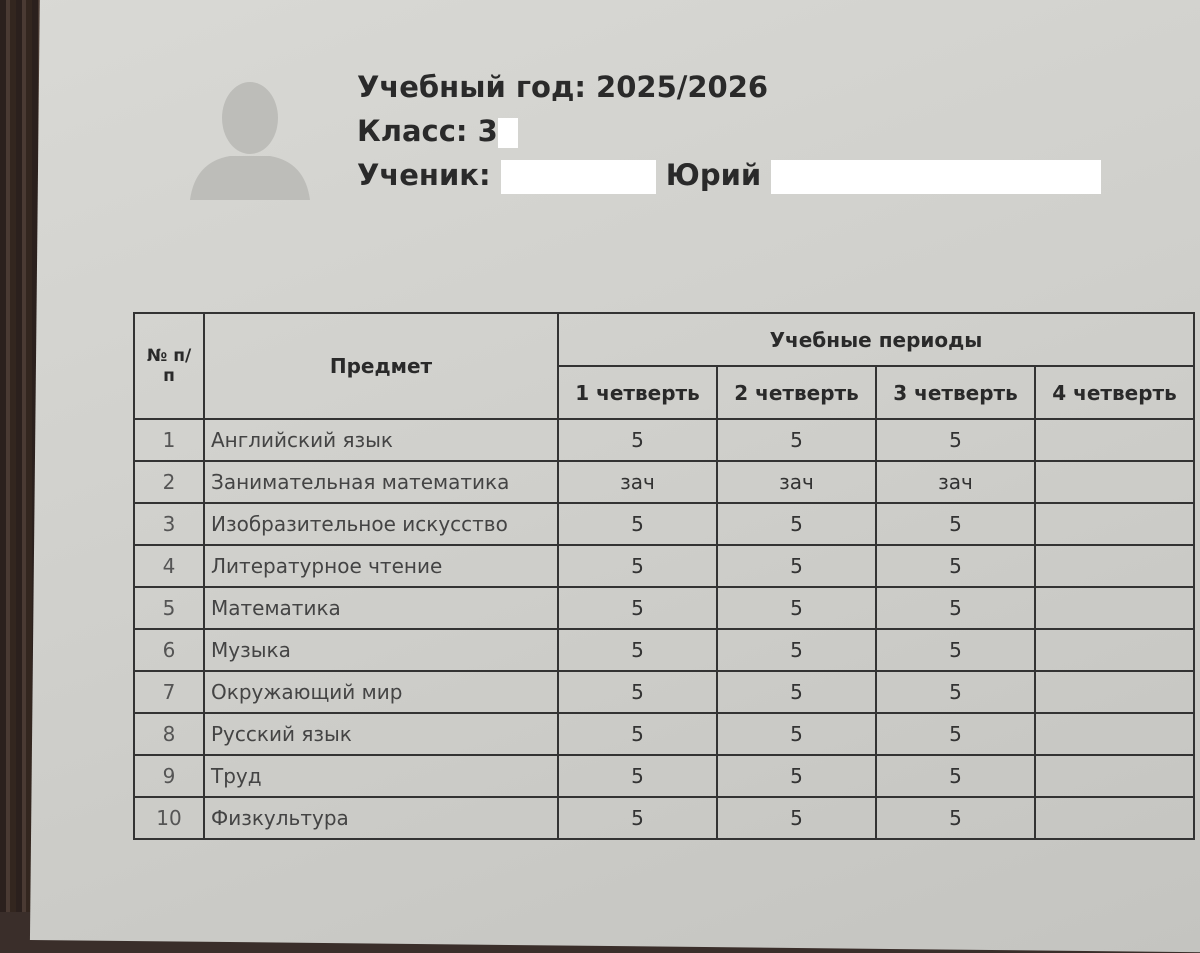 The height and width of the screenshot is (953, 1200). I want to click on row-number: 4, so click(169, 566).